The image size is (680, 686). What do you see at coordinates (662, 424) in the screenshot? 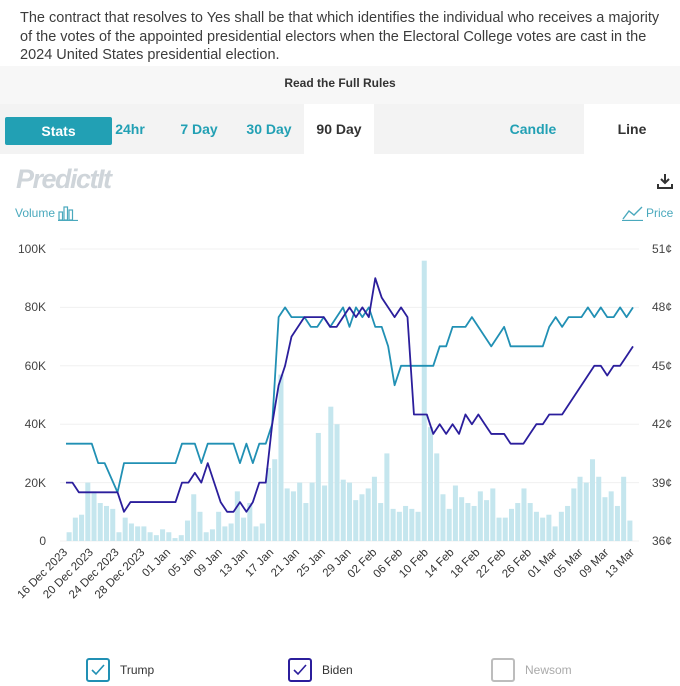
I see `y-right-tick-label: 42¢` at bounding box center [662, 424].